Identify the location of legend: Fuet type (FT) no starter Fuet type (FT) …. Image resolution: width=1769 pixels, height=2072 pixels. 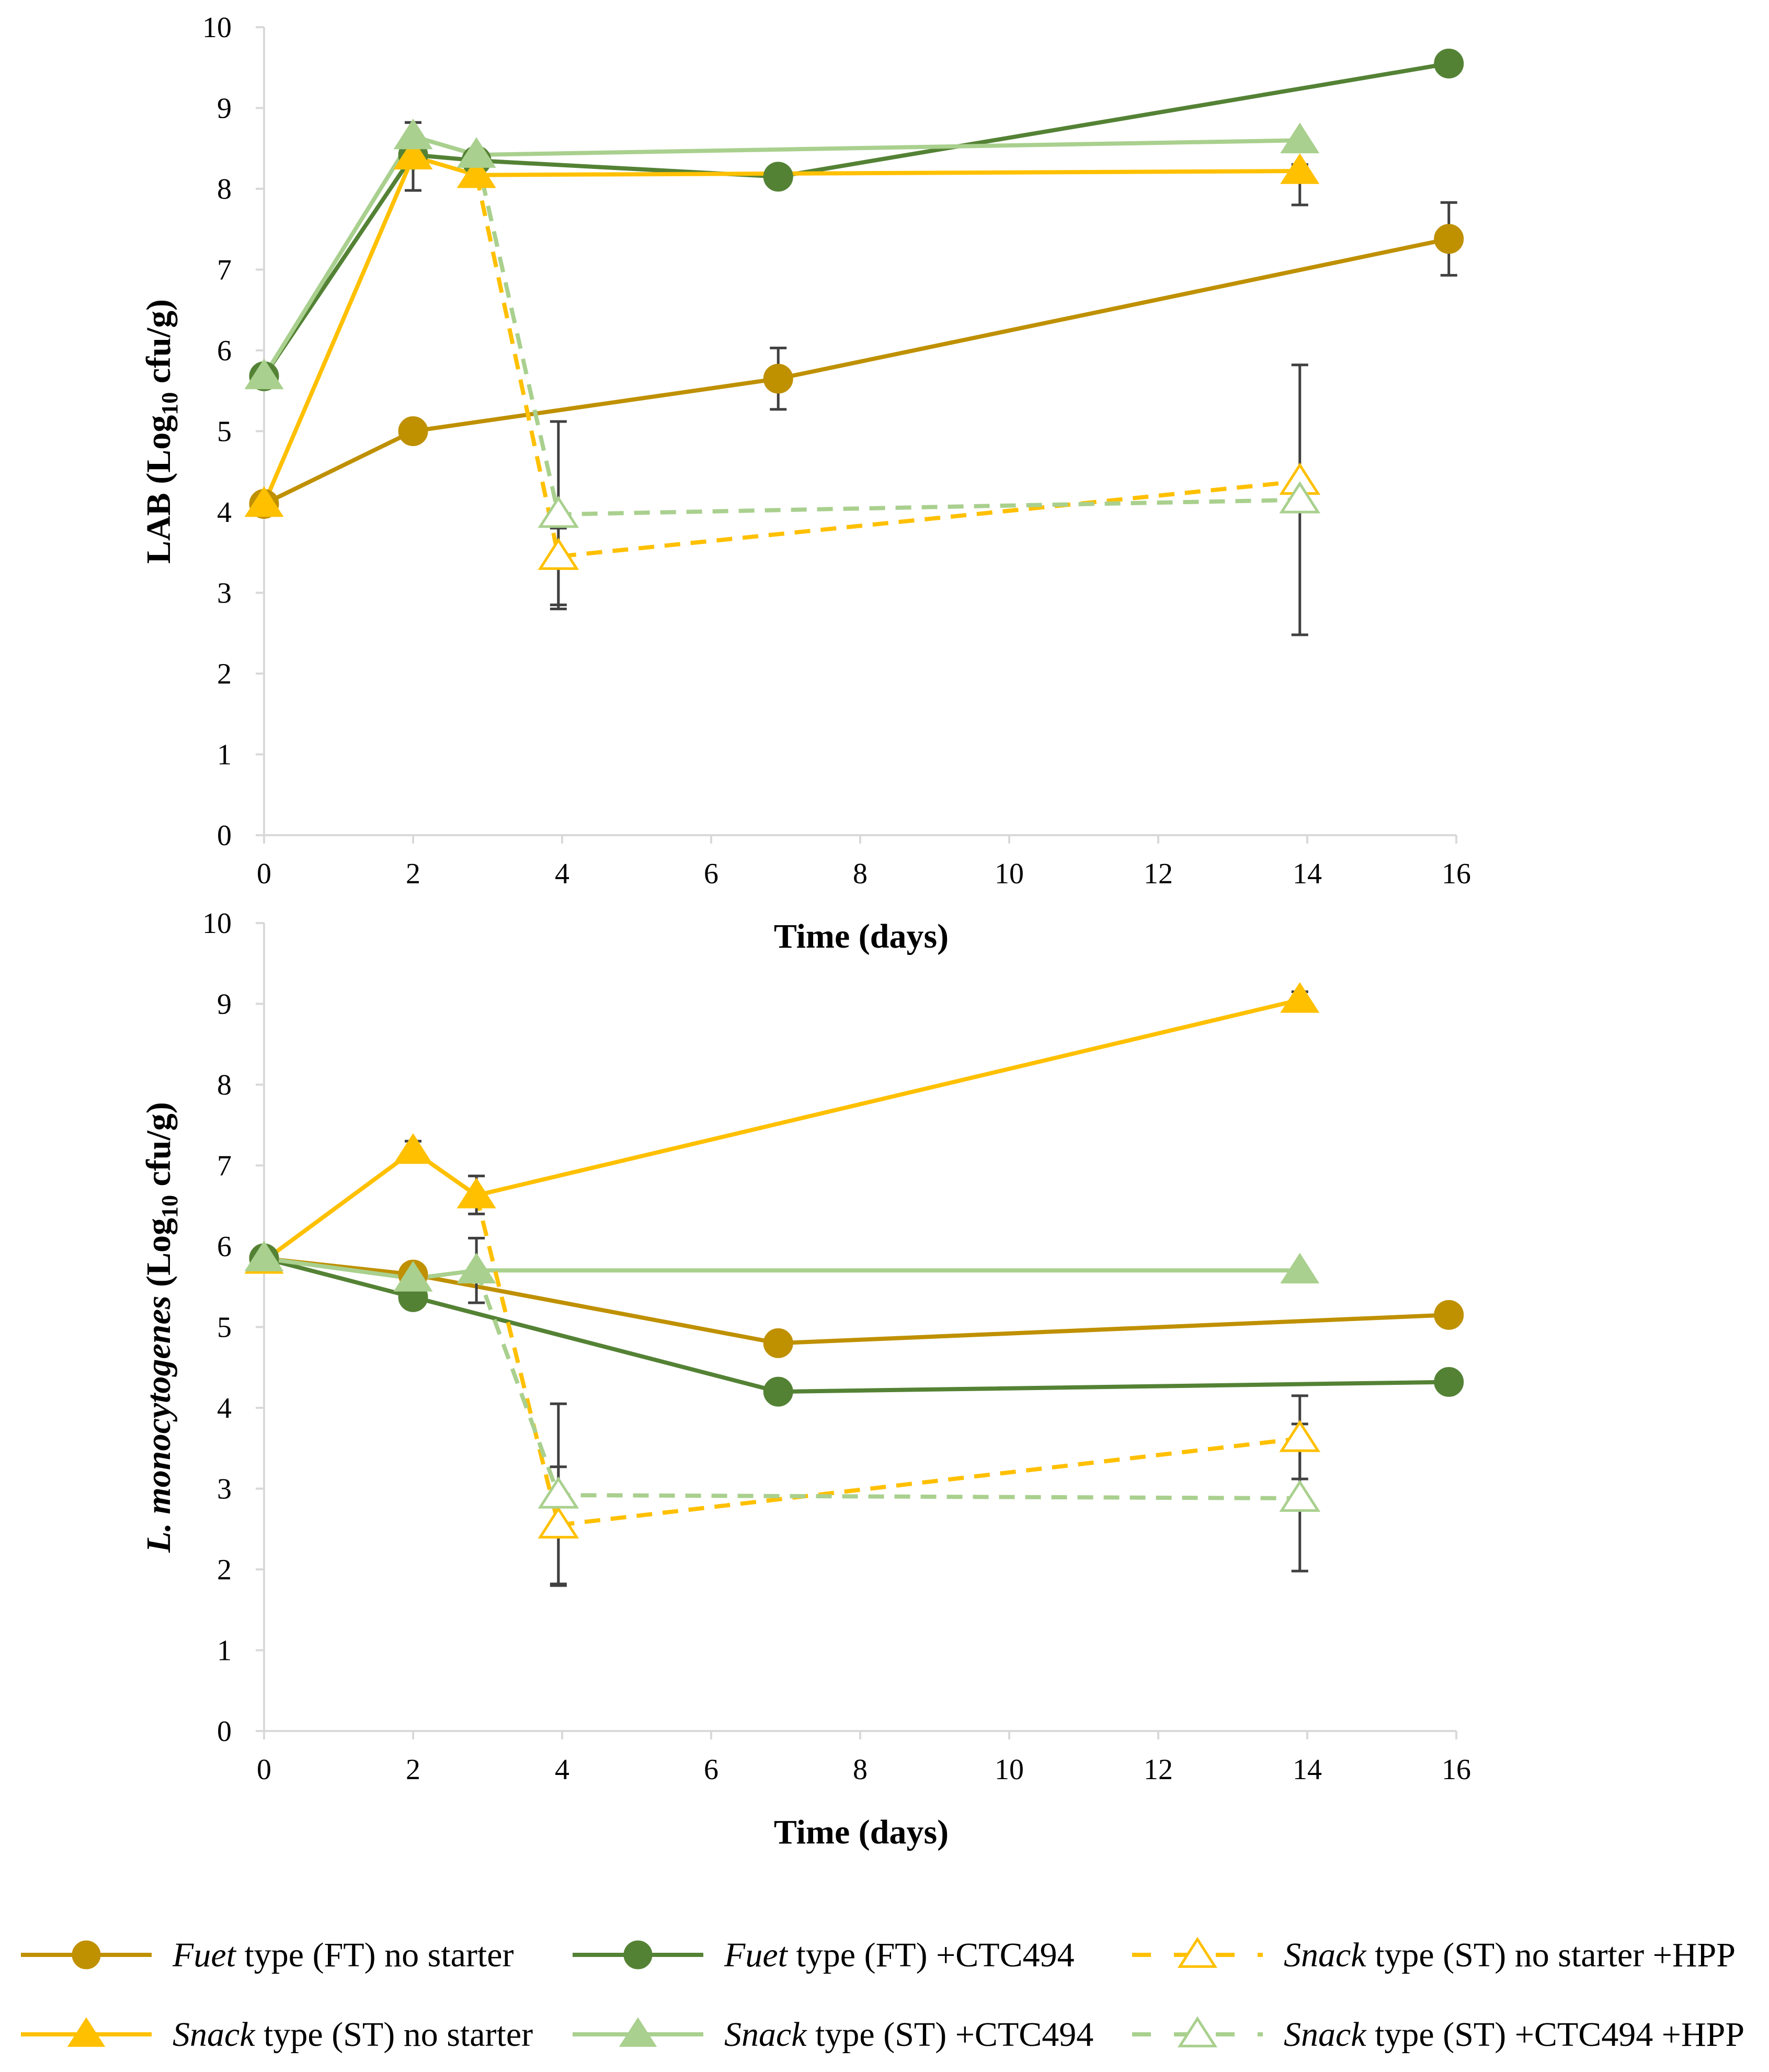
(882, 1995).